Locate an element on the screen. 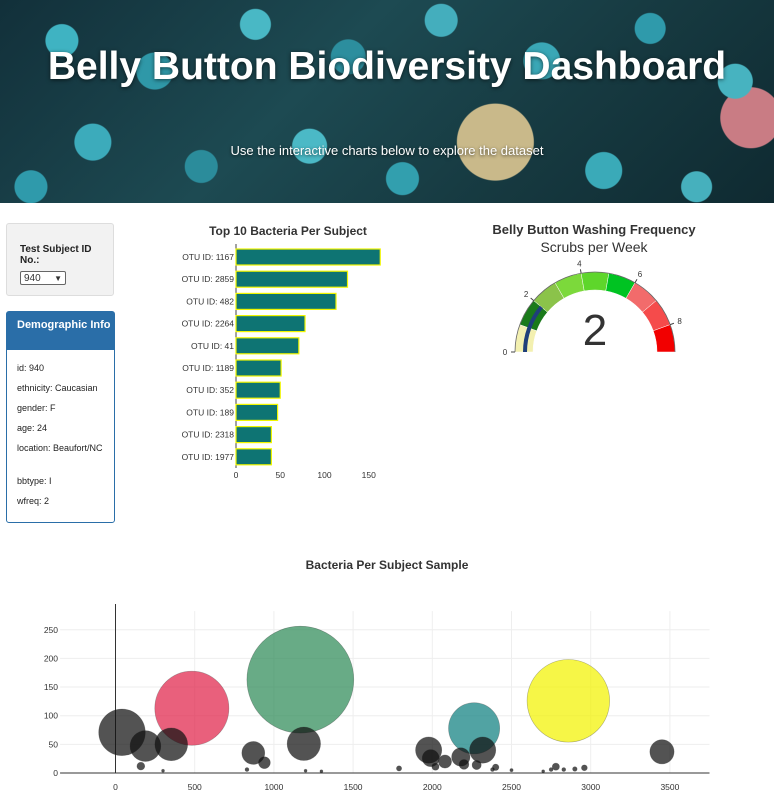  gauge-tick-label: 0 is located at coordinates (505, 352).